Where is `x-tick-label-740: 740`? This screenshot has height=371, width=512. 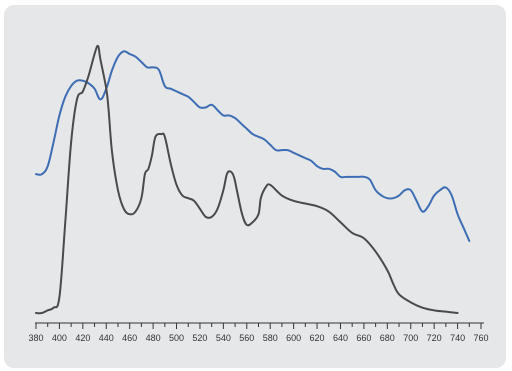
x-tick-label-740: 740 is located at coordinates (457, 338).